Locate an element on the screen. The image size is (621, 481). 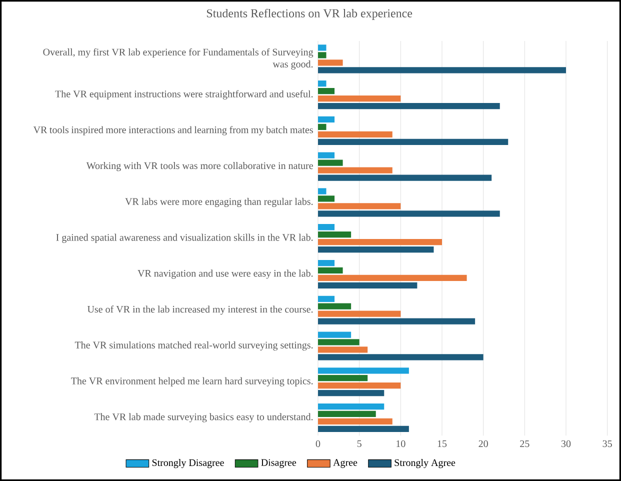
y-tick-label: Working with VR tools was more collaborative in nature is located at coordinates (199, 167).